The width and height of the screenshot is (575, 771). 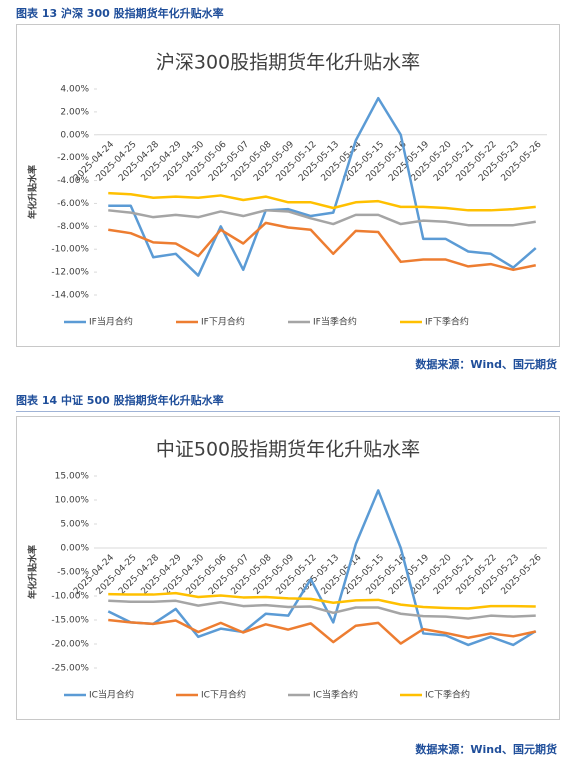 I want to click on chart-title: 中证500股指期货年化升贴水率, so click(x=288, y=450).